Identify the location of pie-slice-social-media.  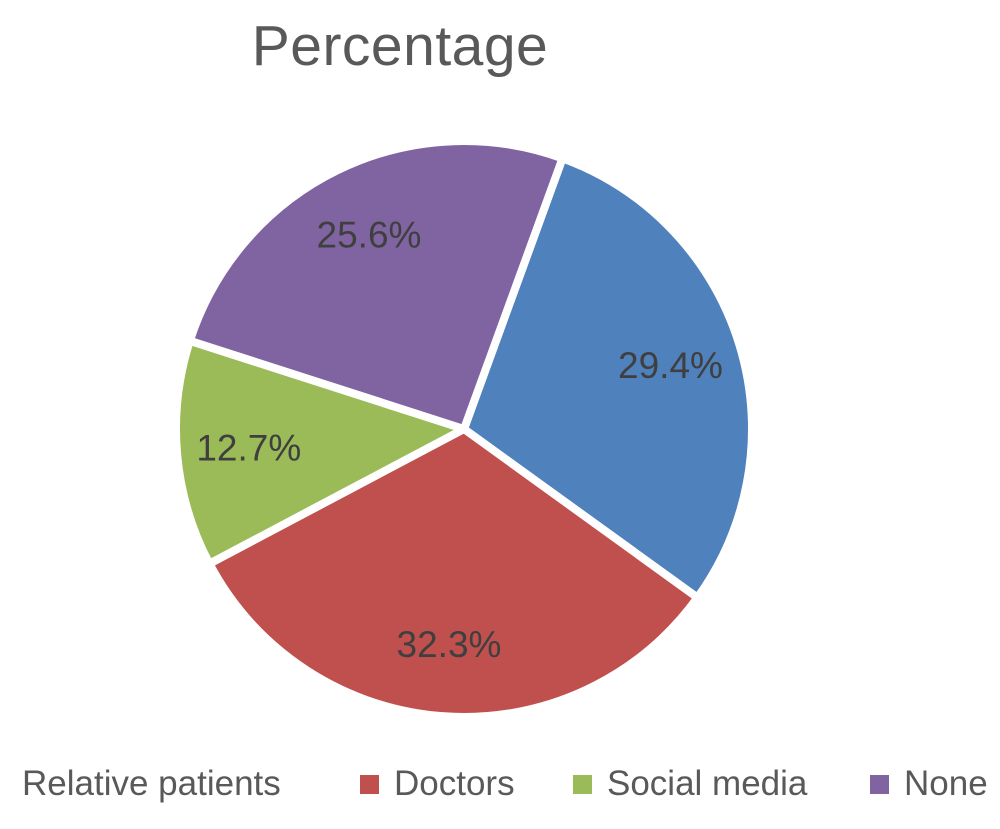
(320, 452).